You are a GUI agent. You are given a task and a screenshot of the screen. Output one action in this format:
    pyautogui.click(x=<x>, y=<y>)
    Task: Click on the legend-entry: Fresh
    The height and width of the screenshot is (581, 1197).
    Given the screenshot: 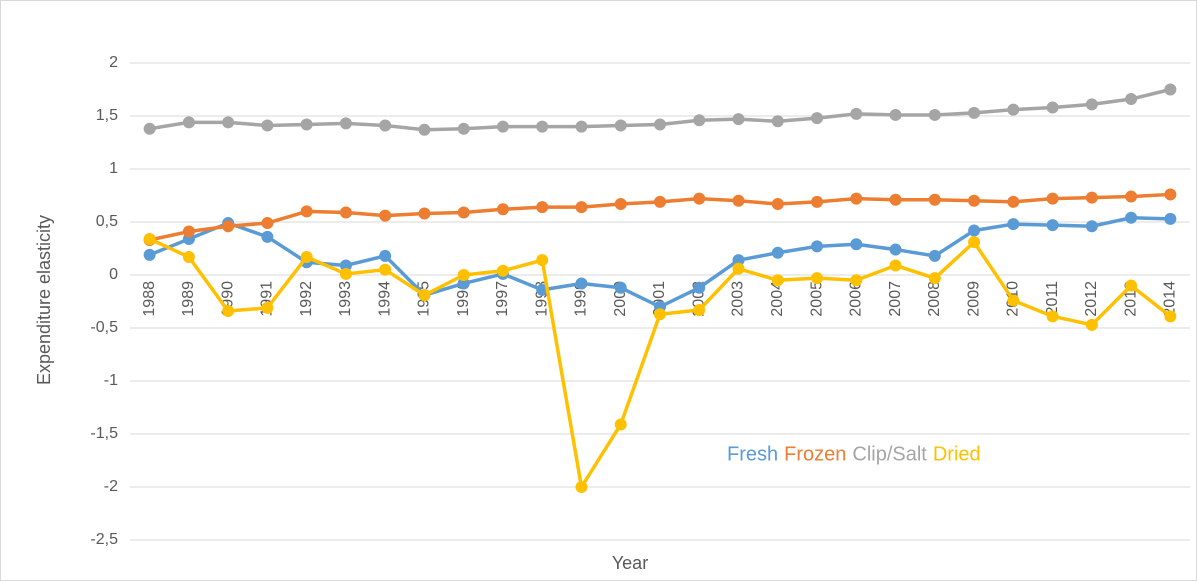 What is the action you would take?
    pyautogui.click(x=752, y=454)
    